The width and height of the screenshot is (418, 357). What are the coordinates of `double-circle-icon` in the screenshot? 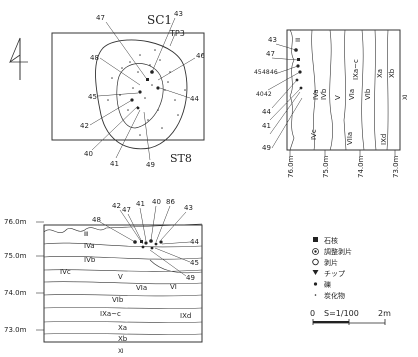 It's located at (315, 251).